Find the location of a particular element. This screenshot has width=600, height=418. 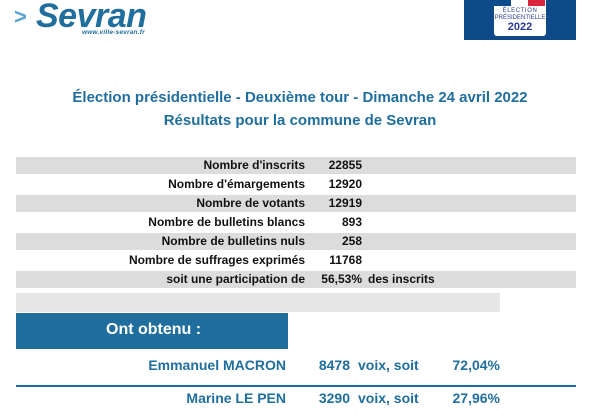

page-subtitle: Résultats pour la commune de Sevran is located at coordinates (300, 120).